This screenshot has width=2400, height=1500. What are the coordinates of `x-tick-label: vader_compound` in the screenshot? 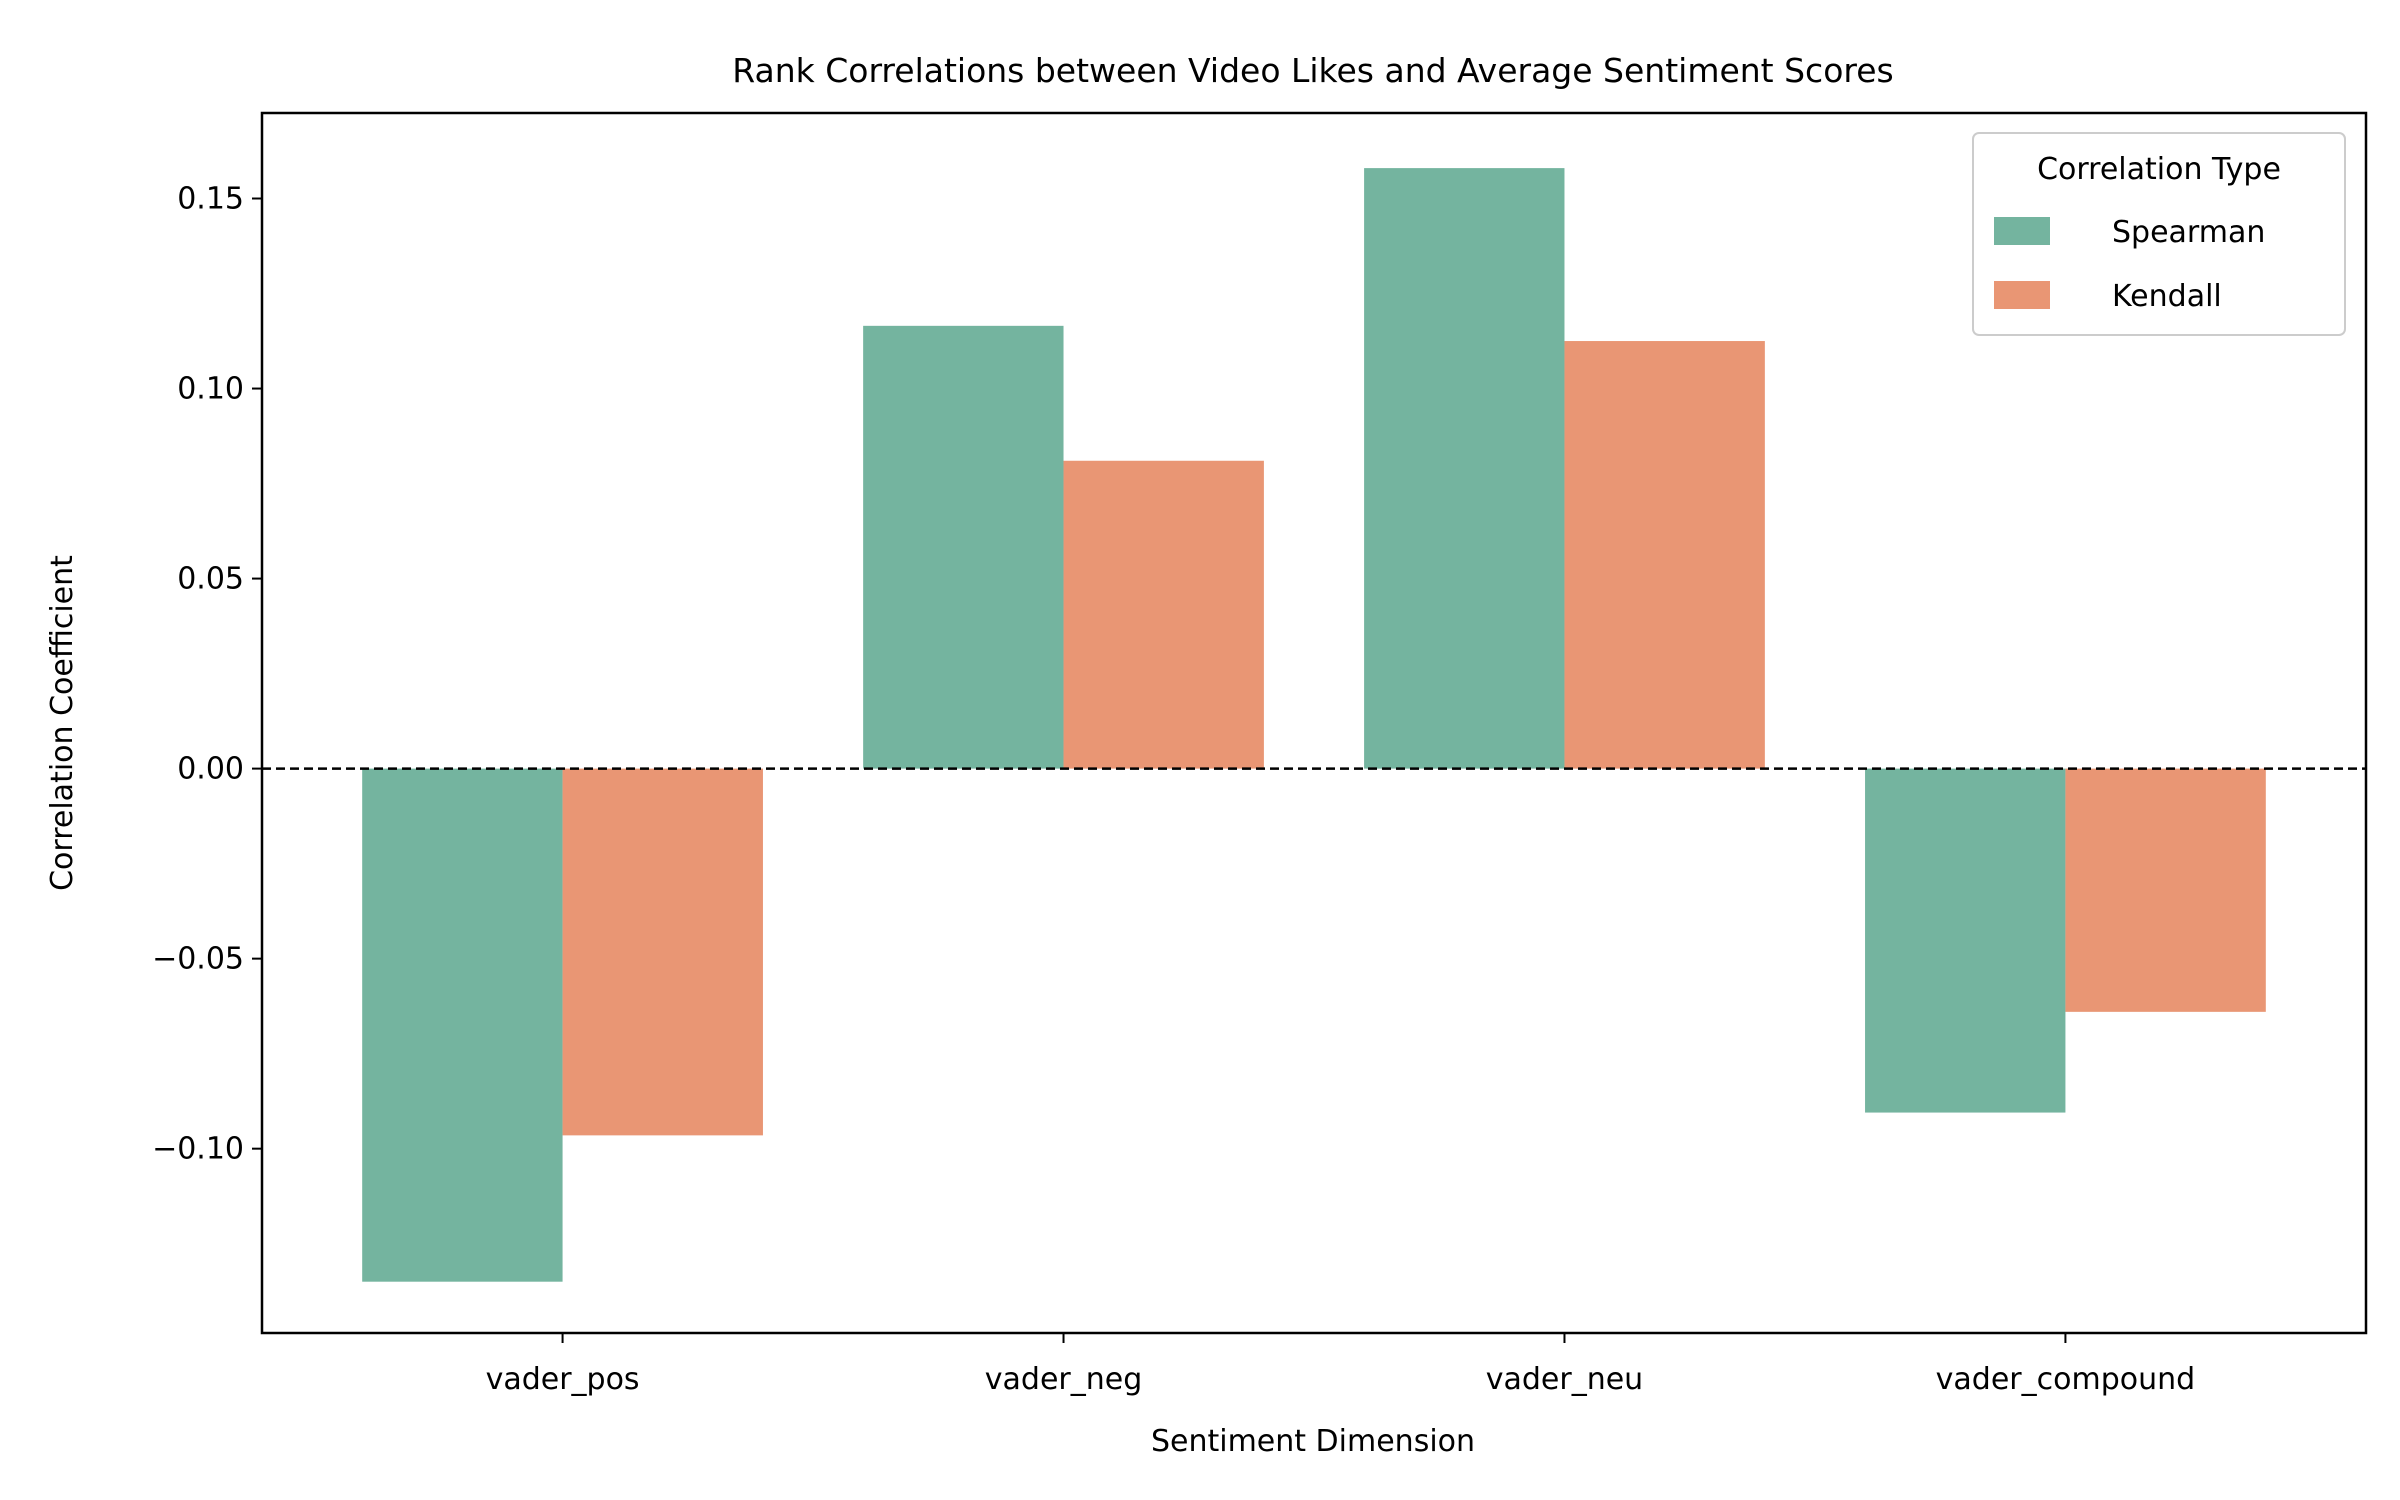 It's located at (2066, 1379).